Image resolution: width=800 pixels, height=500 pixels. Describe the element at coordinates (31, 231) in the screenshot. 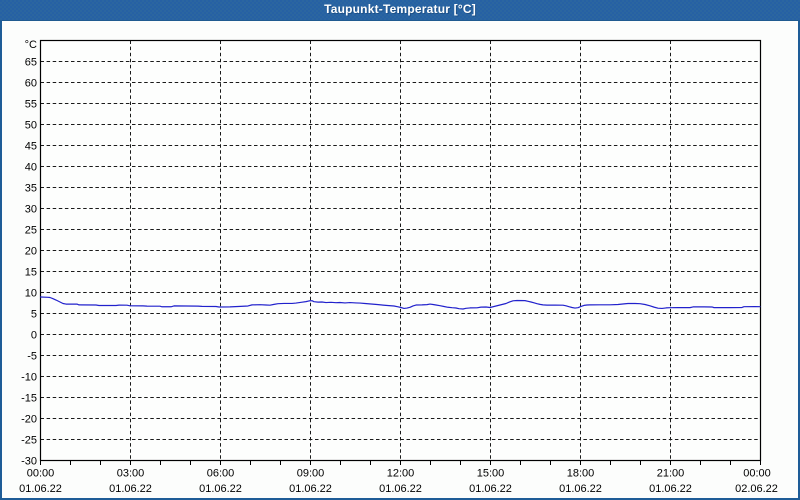

I see `y-axis-label: 25` at that location.